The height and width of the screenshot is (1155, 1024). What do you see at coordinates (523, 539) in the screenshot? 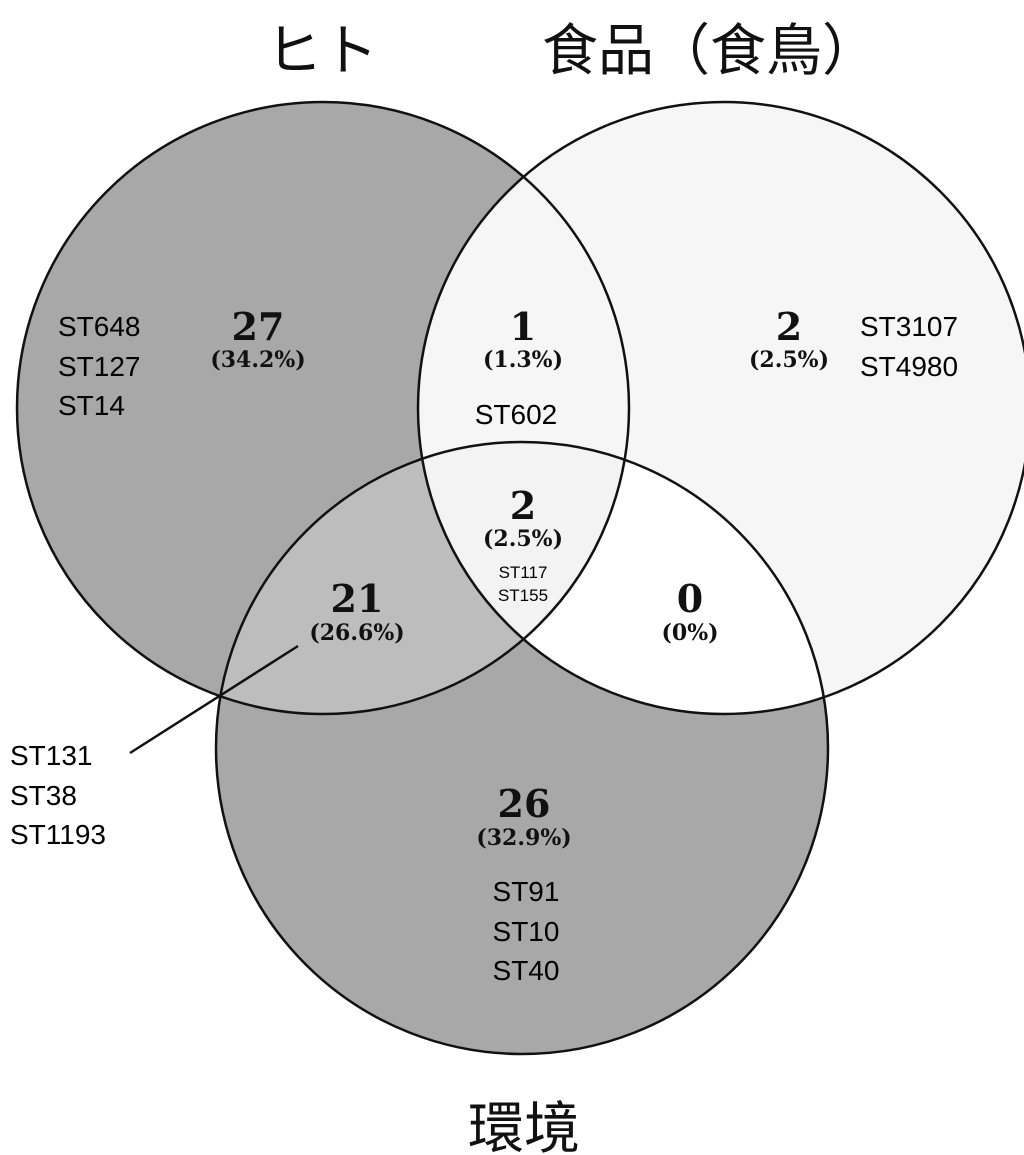
I see `all-three-percent: (2.5%)` at bounding box center [523, 539].